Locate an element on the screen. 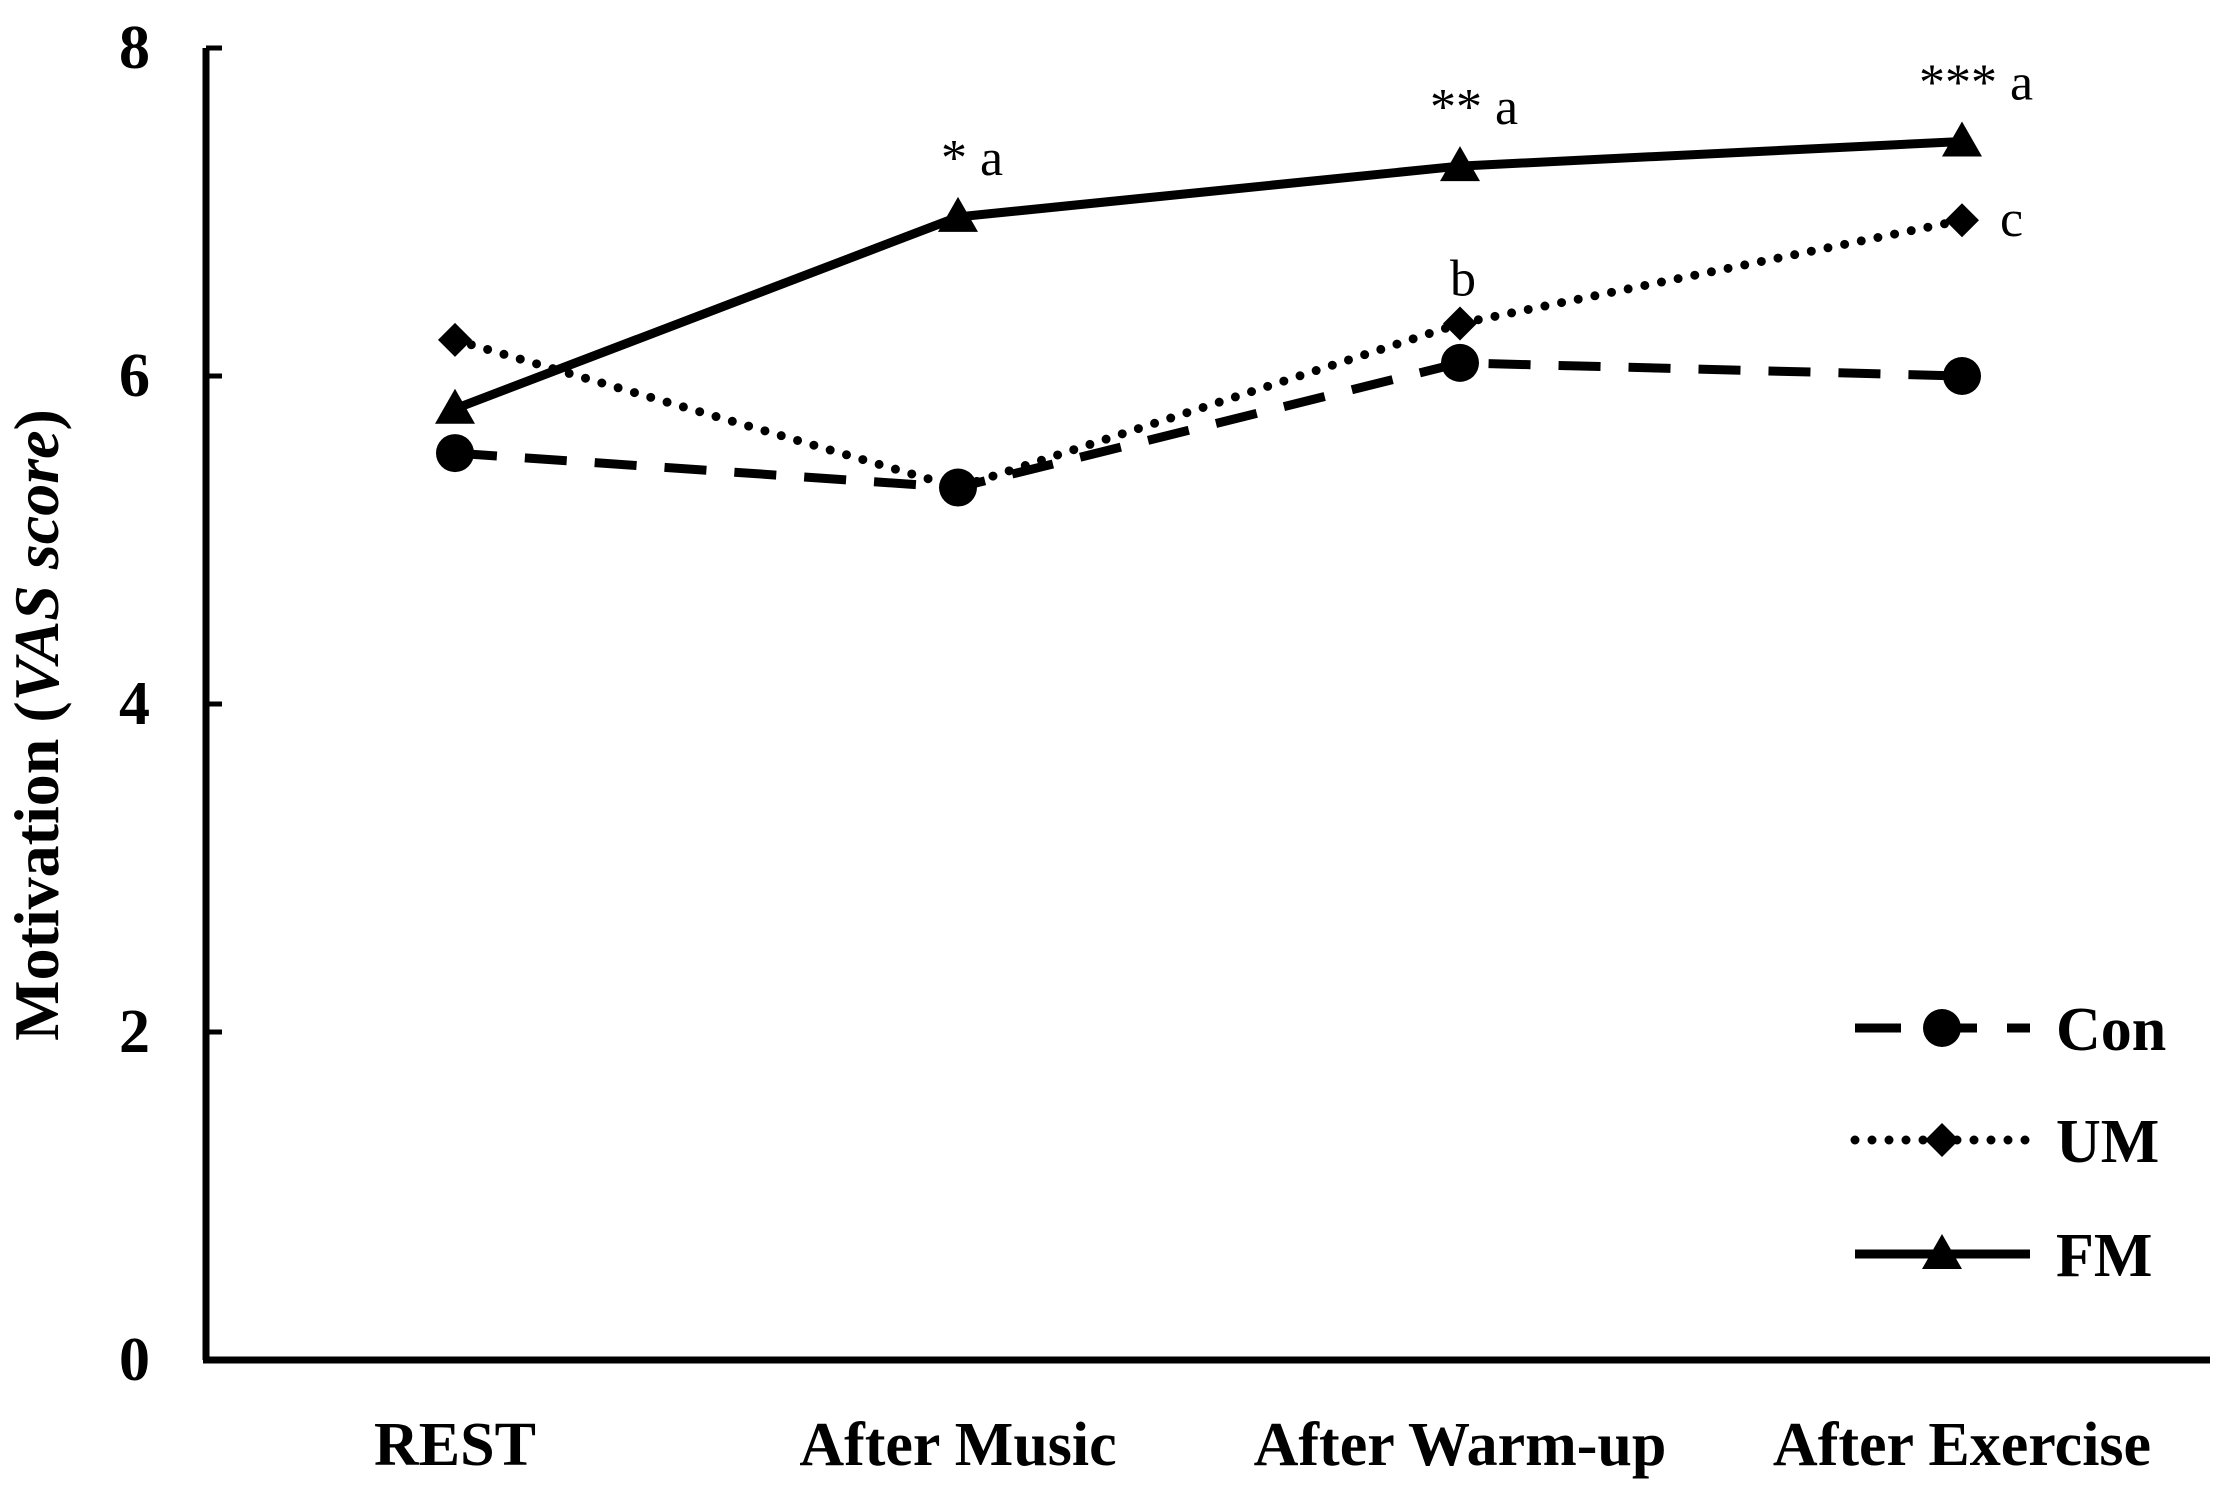 This screenshot has width=2225, height=1497. legend-marker-fm is located at coordinates (1942, 1251).